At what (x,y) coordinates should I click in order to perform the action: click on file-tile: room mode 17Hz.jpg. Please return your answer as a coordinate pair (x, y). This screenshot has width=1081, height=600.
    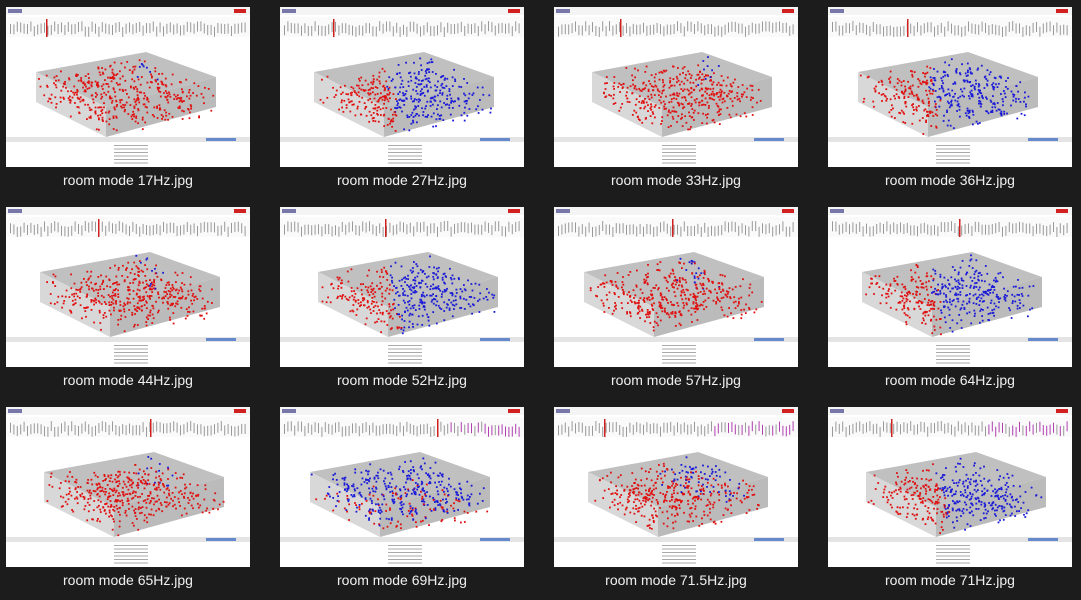
    Looking at the image, I should click on (131, 100).